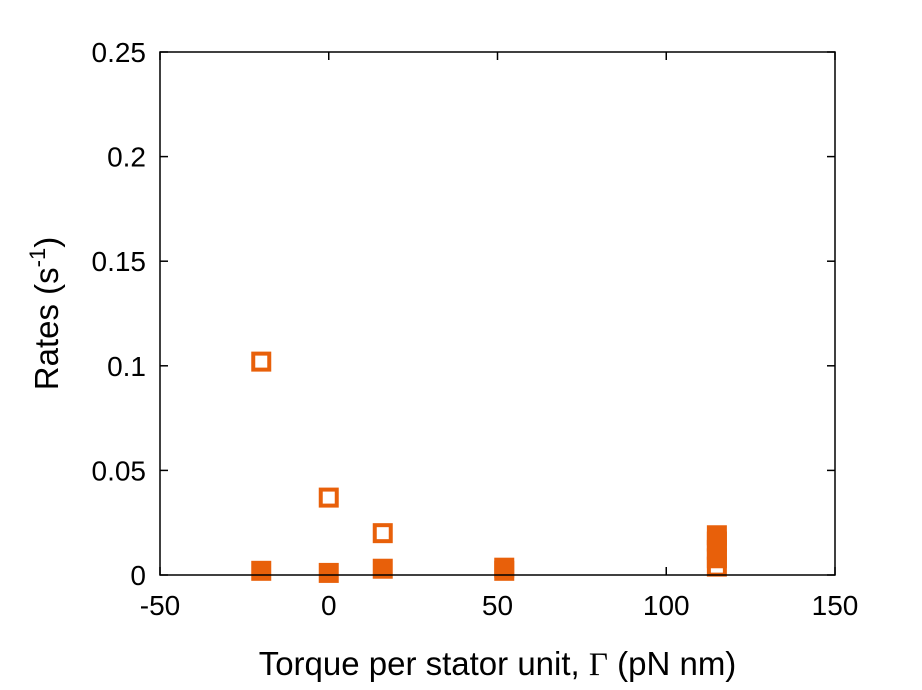  I want to click on x-tick-label: 100, so click(666, 605).